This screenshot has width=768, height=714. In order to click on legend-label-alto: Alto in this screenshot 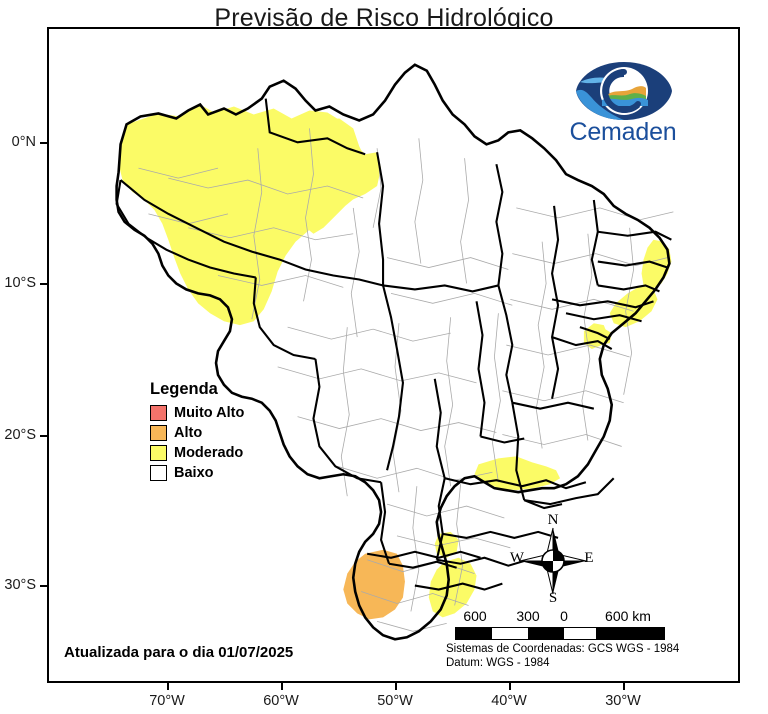, I will do `click(188, 432)`.